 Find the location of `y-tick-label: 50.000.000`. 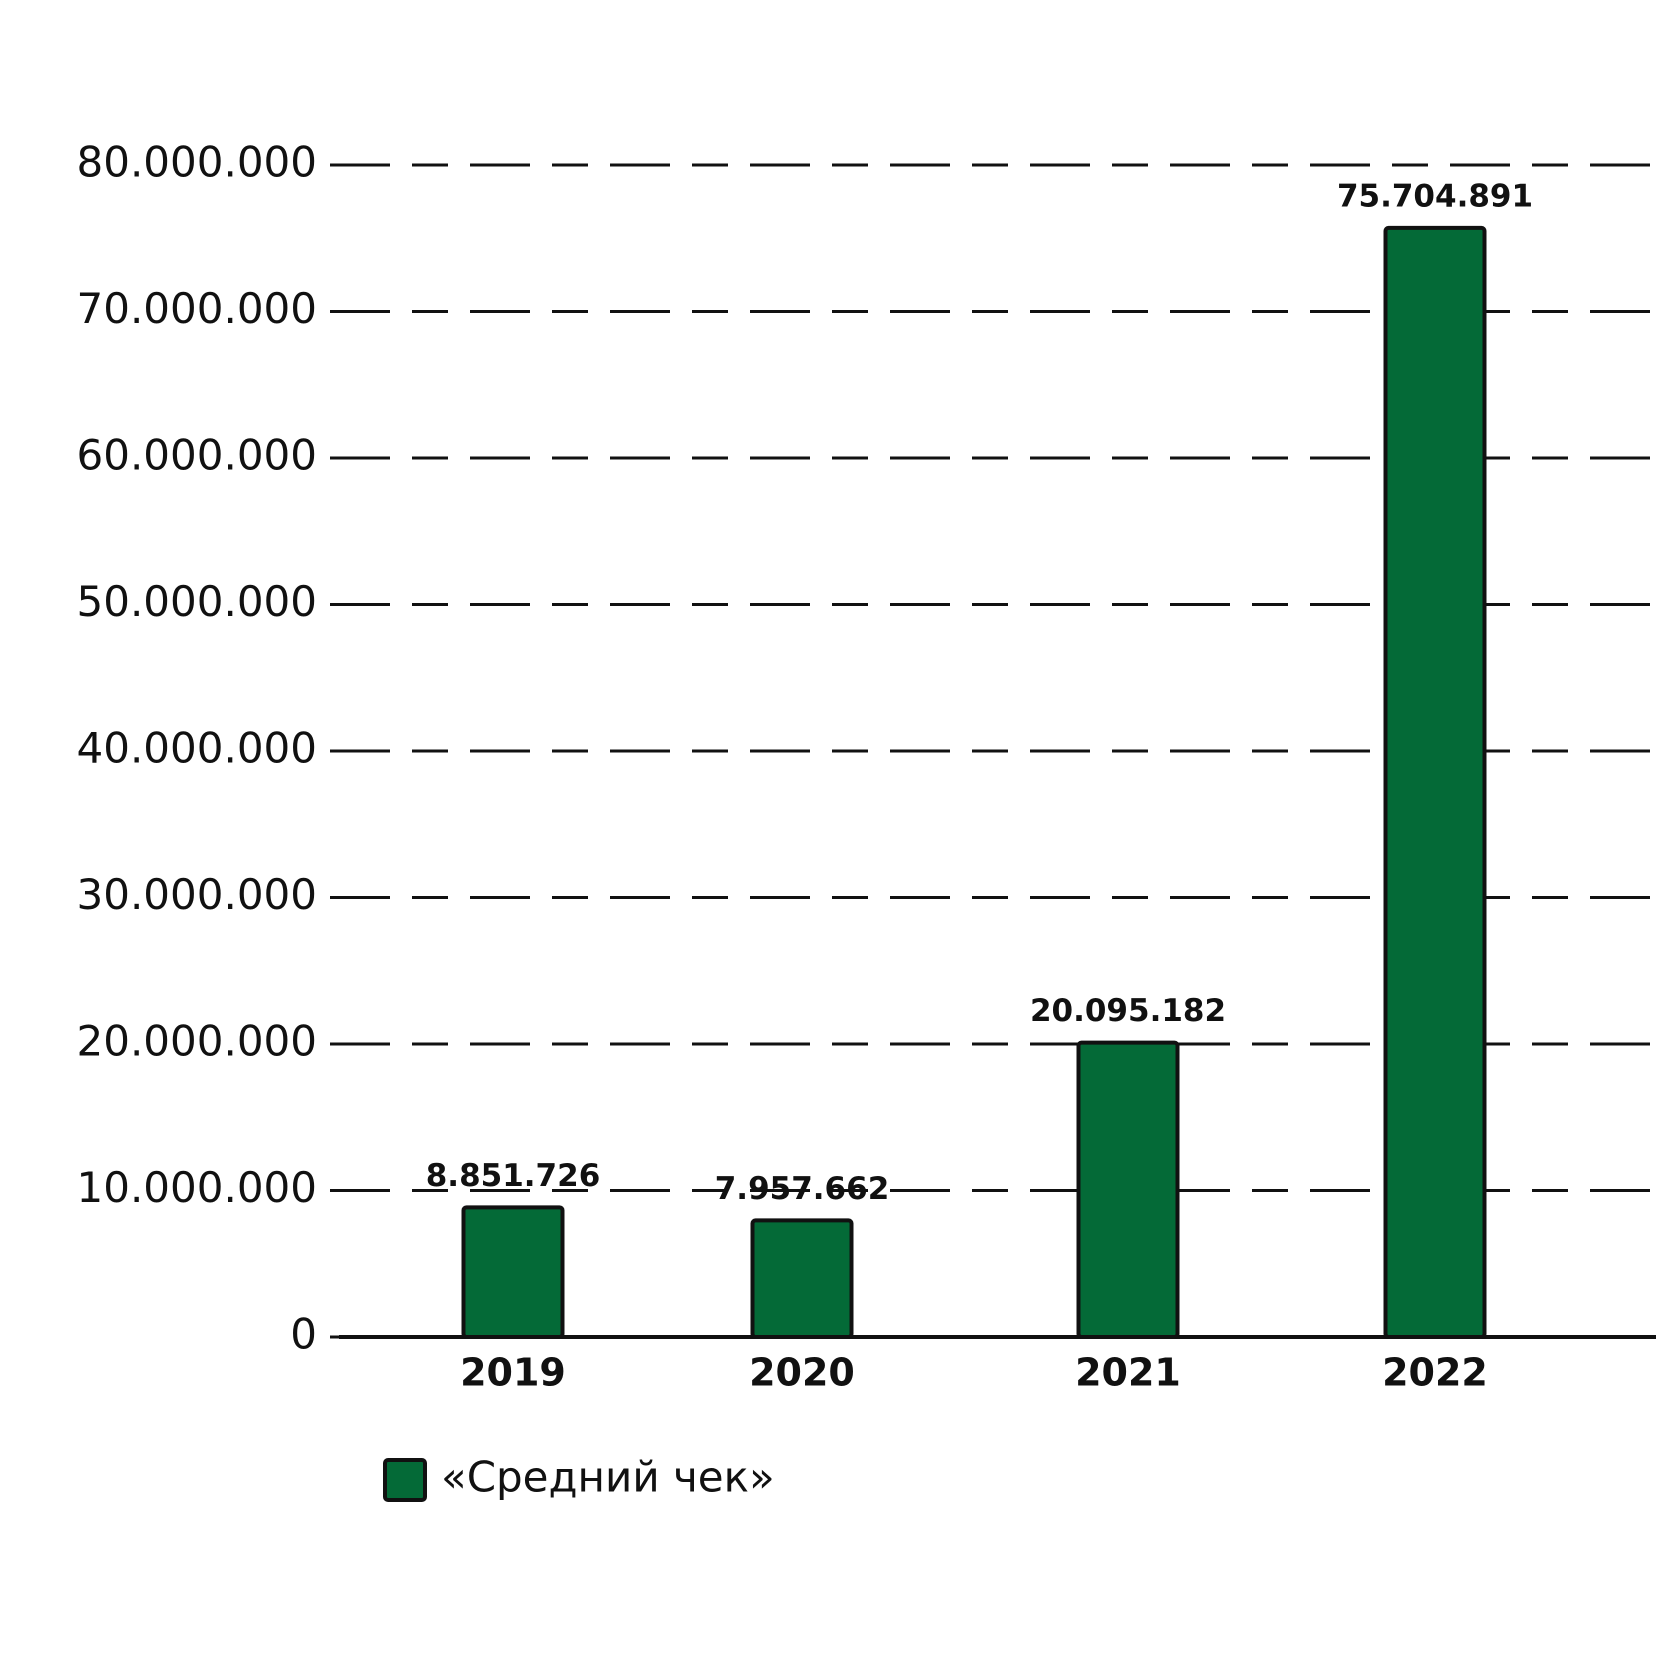

y-tick-label: 50.000.000 is located at coordinates (197, 601).